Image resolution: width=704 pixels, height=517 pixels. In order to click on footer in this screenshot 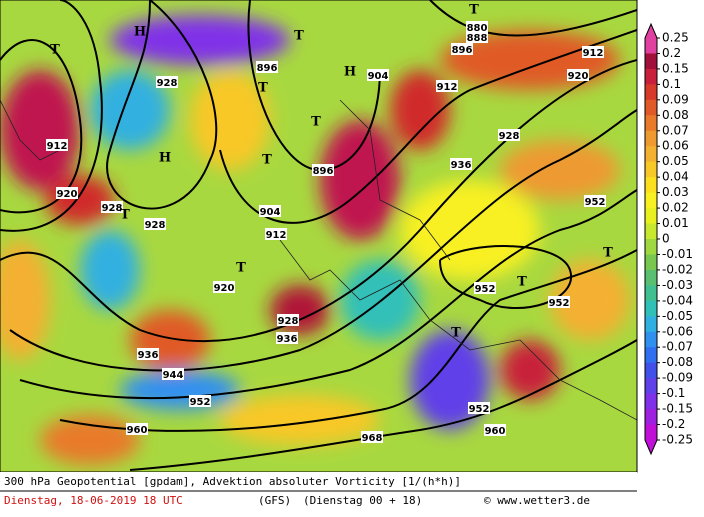, I will do `click(318, 492)`.